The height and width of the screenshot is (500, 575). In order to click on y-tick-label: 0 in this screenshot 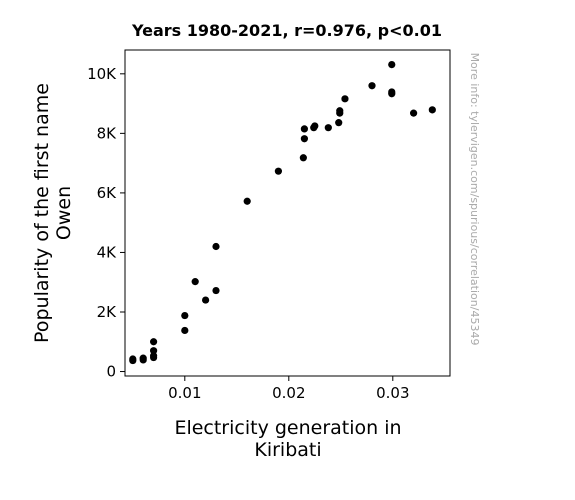, I will do `click(111, 372)`.